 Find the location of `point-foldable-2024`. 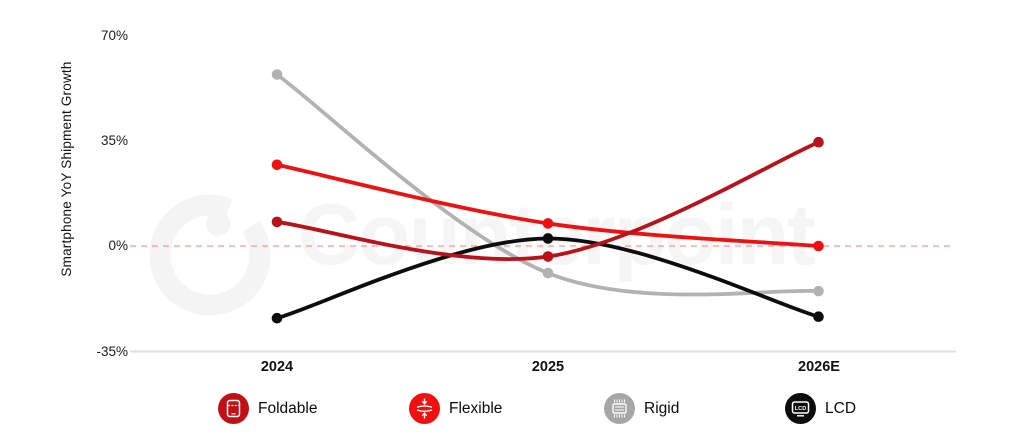

point-foldable-2024 is located at coordinates (277, 222).